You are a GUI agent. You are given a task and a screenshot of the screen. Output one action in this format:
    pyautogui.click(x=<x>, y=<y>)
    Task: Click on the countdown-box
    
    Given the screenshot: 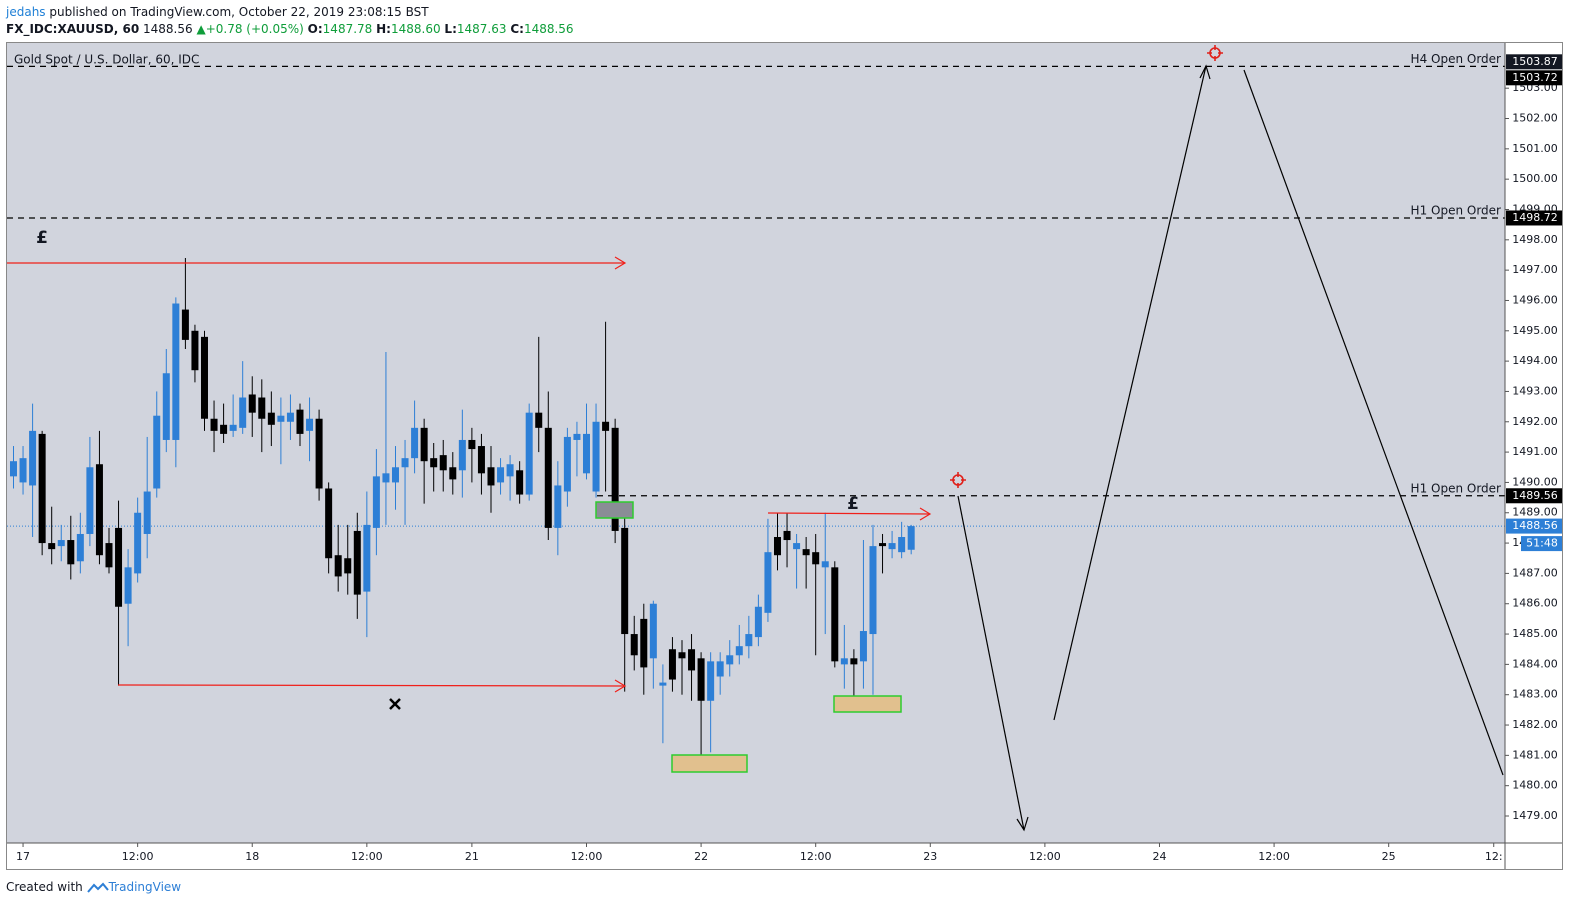 What is the action you would take?
    pyautogui.click(x=1542, y=544)
    